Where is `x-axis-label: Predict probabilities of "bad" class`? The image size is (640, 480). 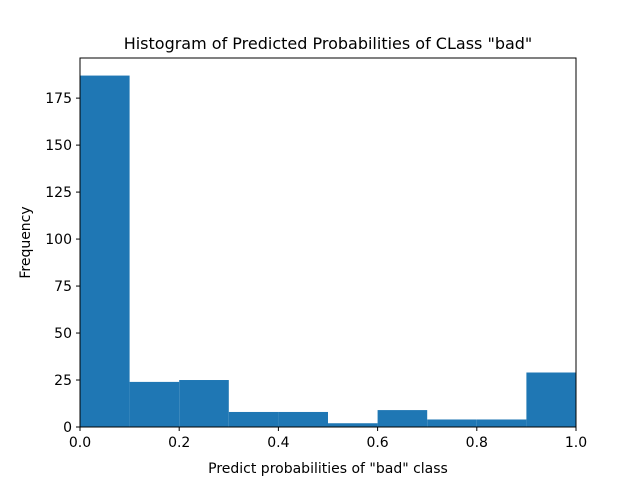
x-axis-label: Predict probabilities of "bad" class is located at coordinates (328, 469).